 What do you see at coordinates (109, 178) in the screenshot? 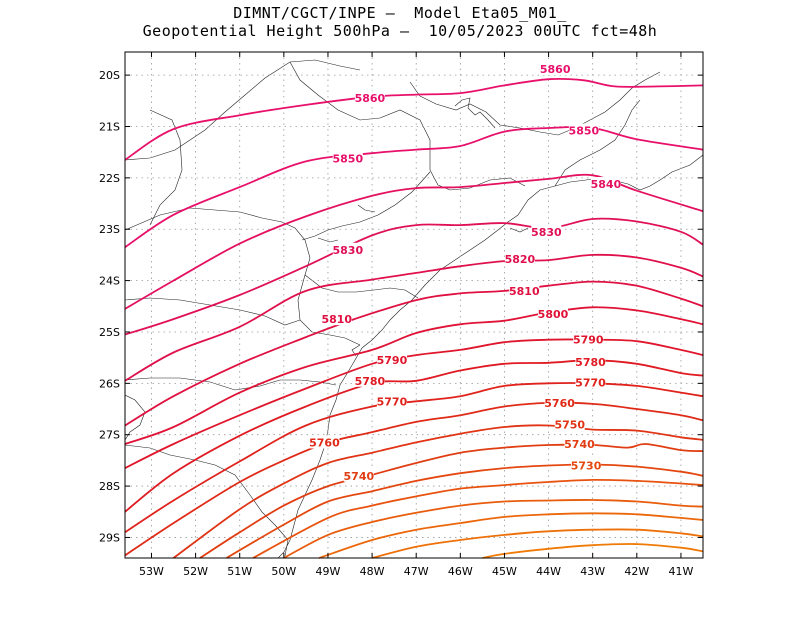
I see `y-tick-label: 22S` at bounding box center [109, 178].